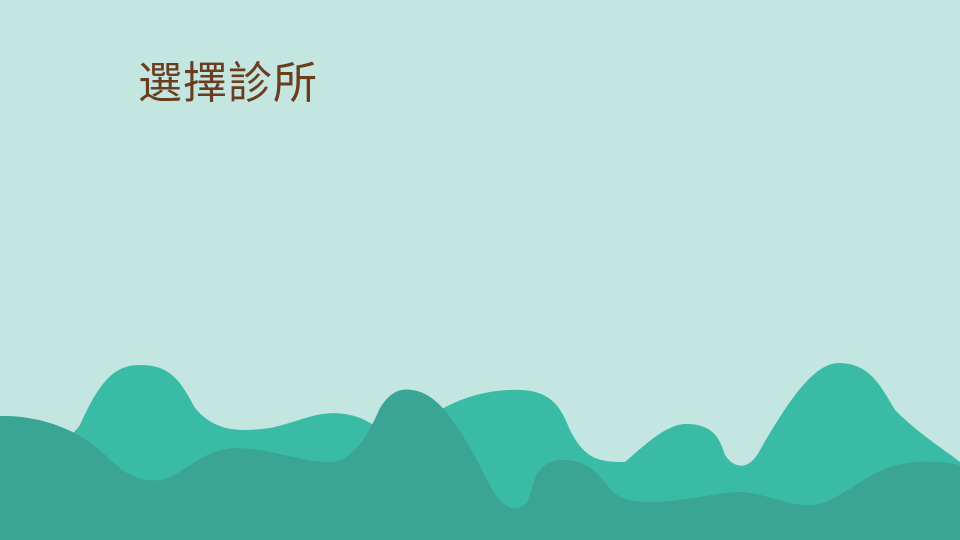 The height and width of the screenshot is (540, 960). What do you see at coordinates (228, 83) in the screenshot?
I see `slide-title: 選擇診所` at bounding box center [228, 83].